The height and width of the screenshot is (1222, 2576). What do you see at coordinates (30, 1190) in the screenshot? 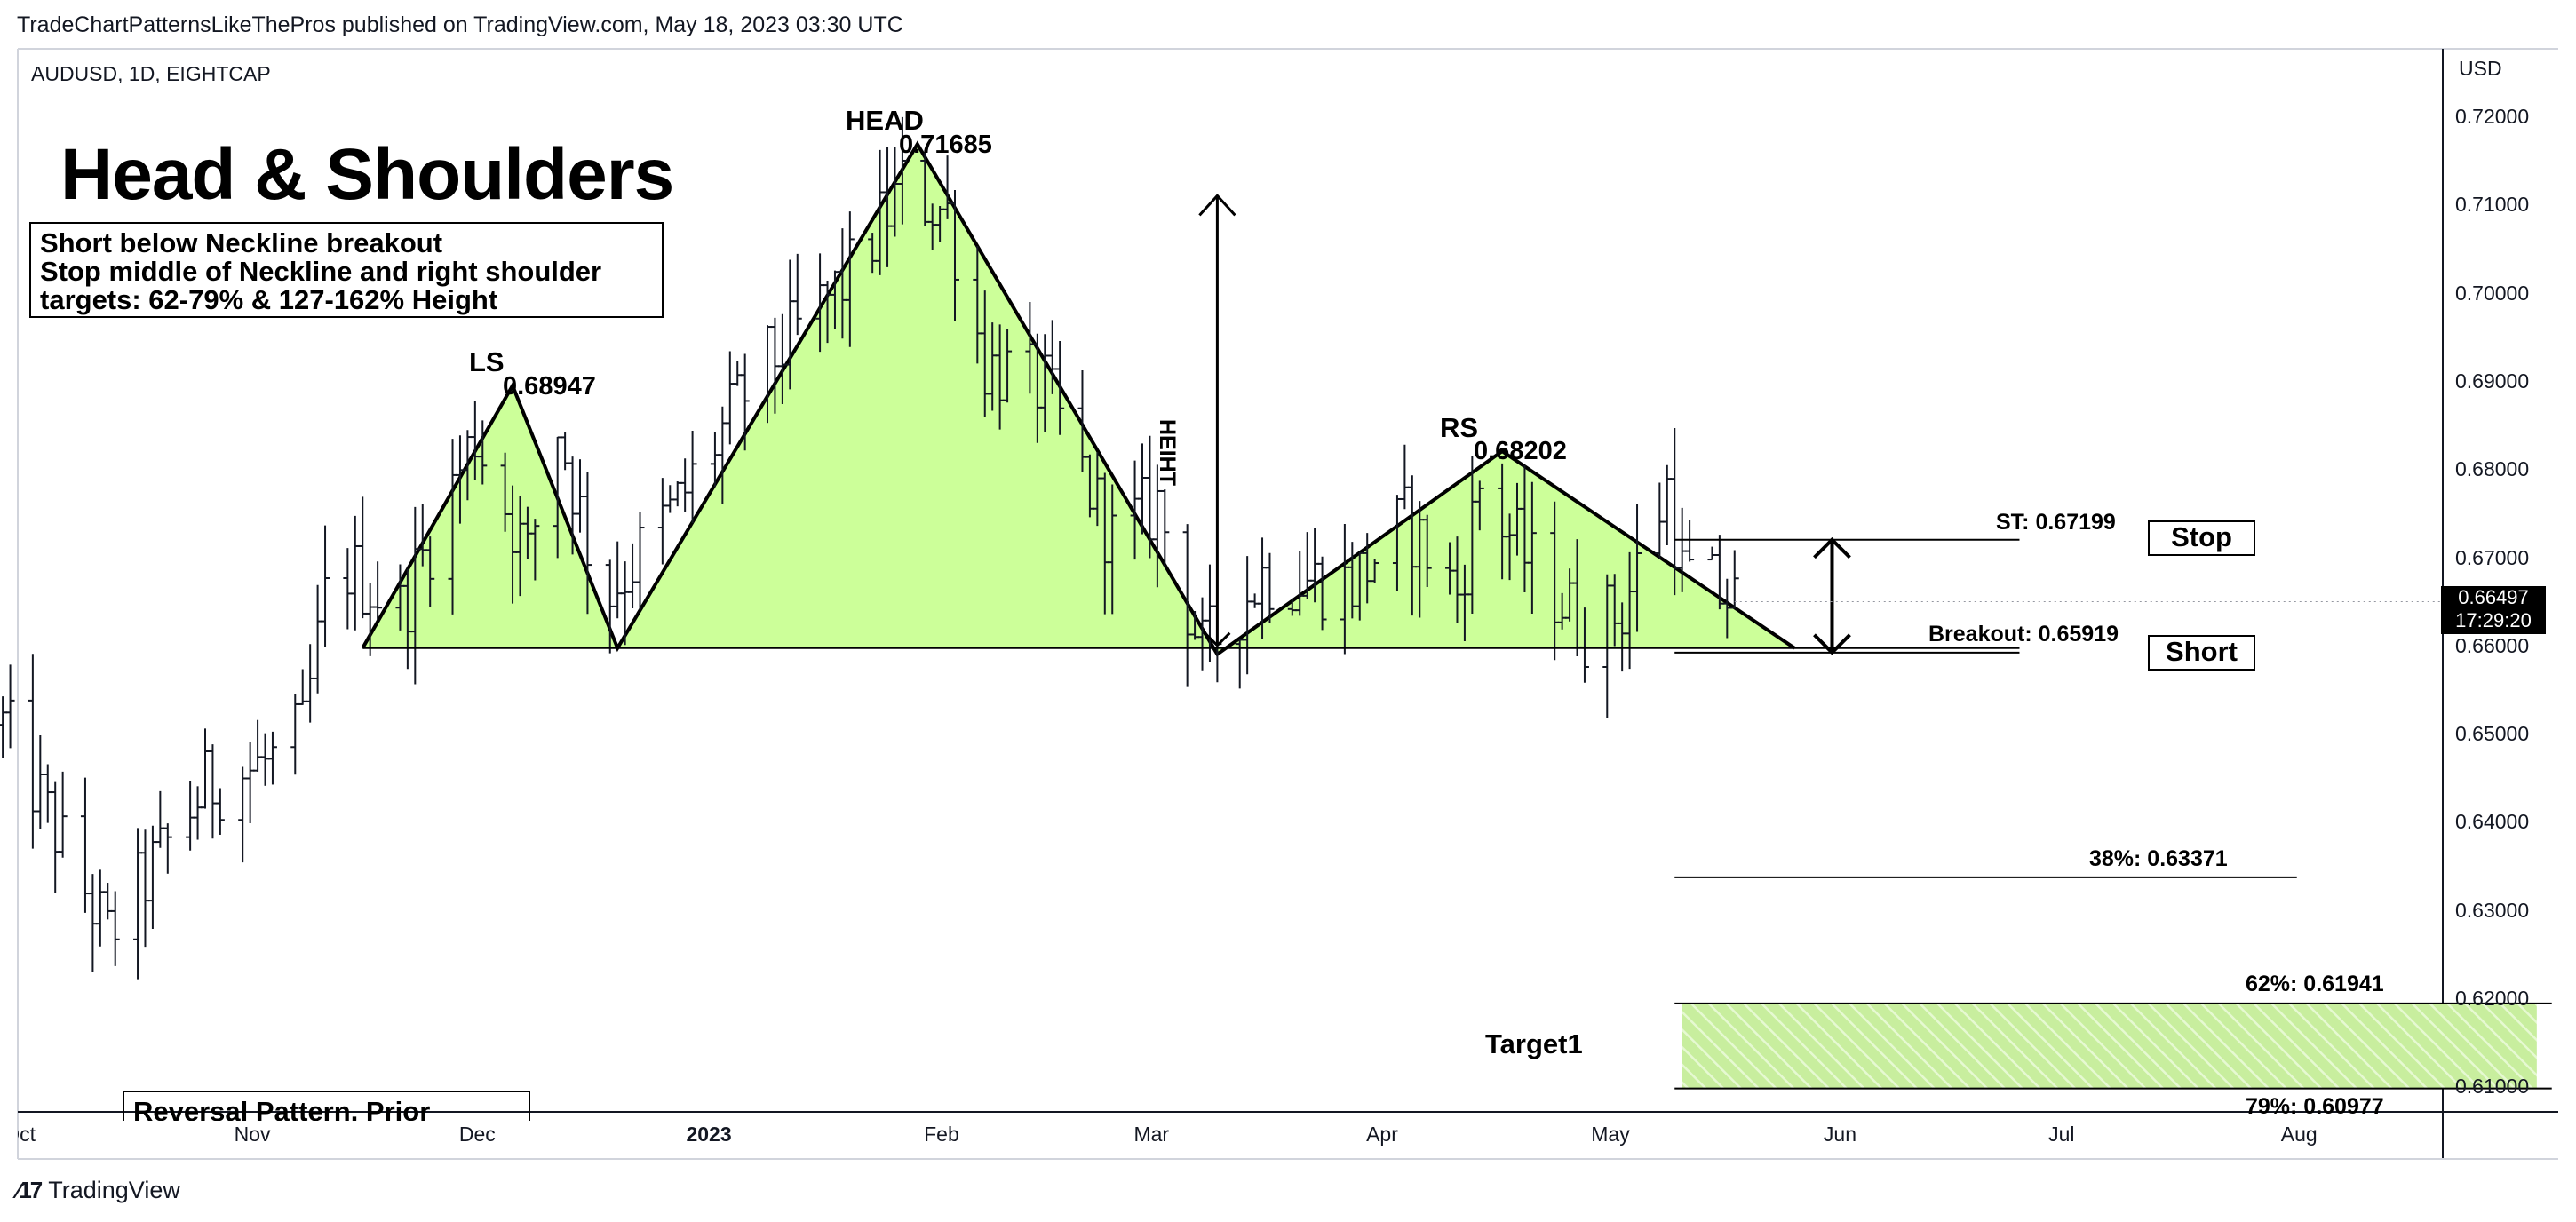
I see `tradingview-logo-icon: ⁄17` at bounding box center [30, 1190].